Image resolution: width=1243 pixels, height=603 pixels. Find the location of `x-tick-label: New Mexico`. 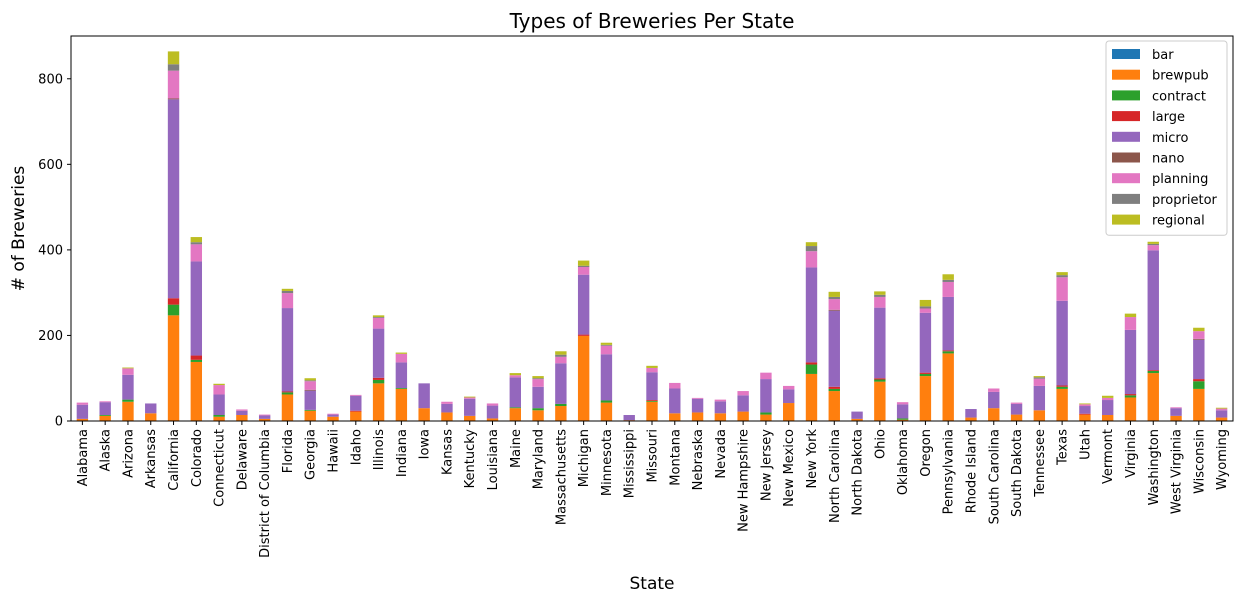

x-tick-label: New Mexico is located at coordinates (789, 468).